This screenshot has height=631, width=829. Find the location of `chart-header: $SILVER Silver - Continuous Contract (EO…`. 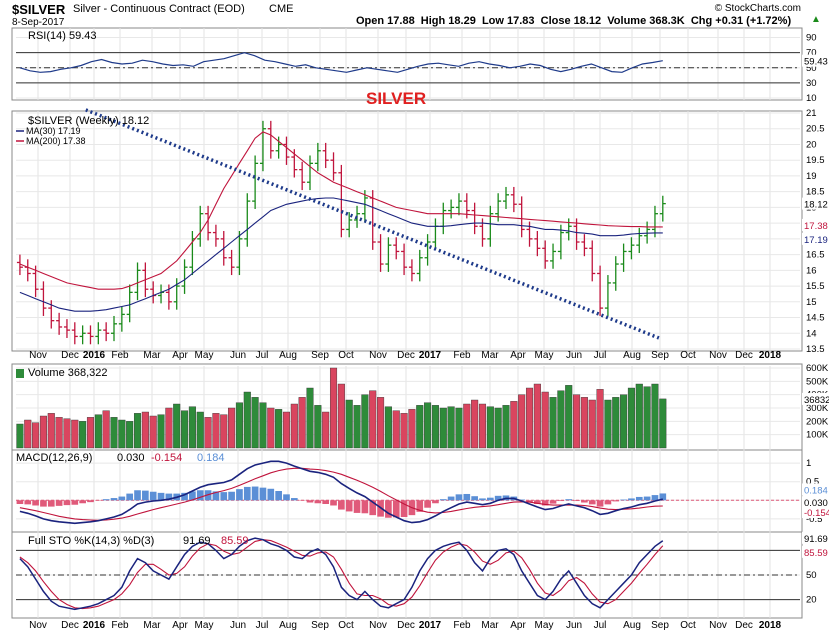

chart-header: $SILVER Silver - Continuous Contract (EO… is located at coordinates (414, 14).